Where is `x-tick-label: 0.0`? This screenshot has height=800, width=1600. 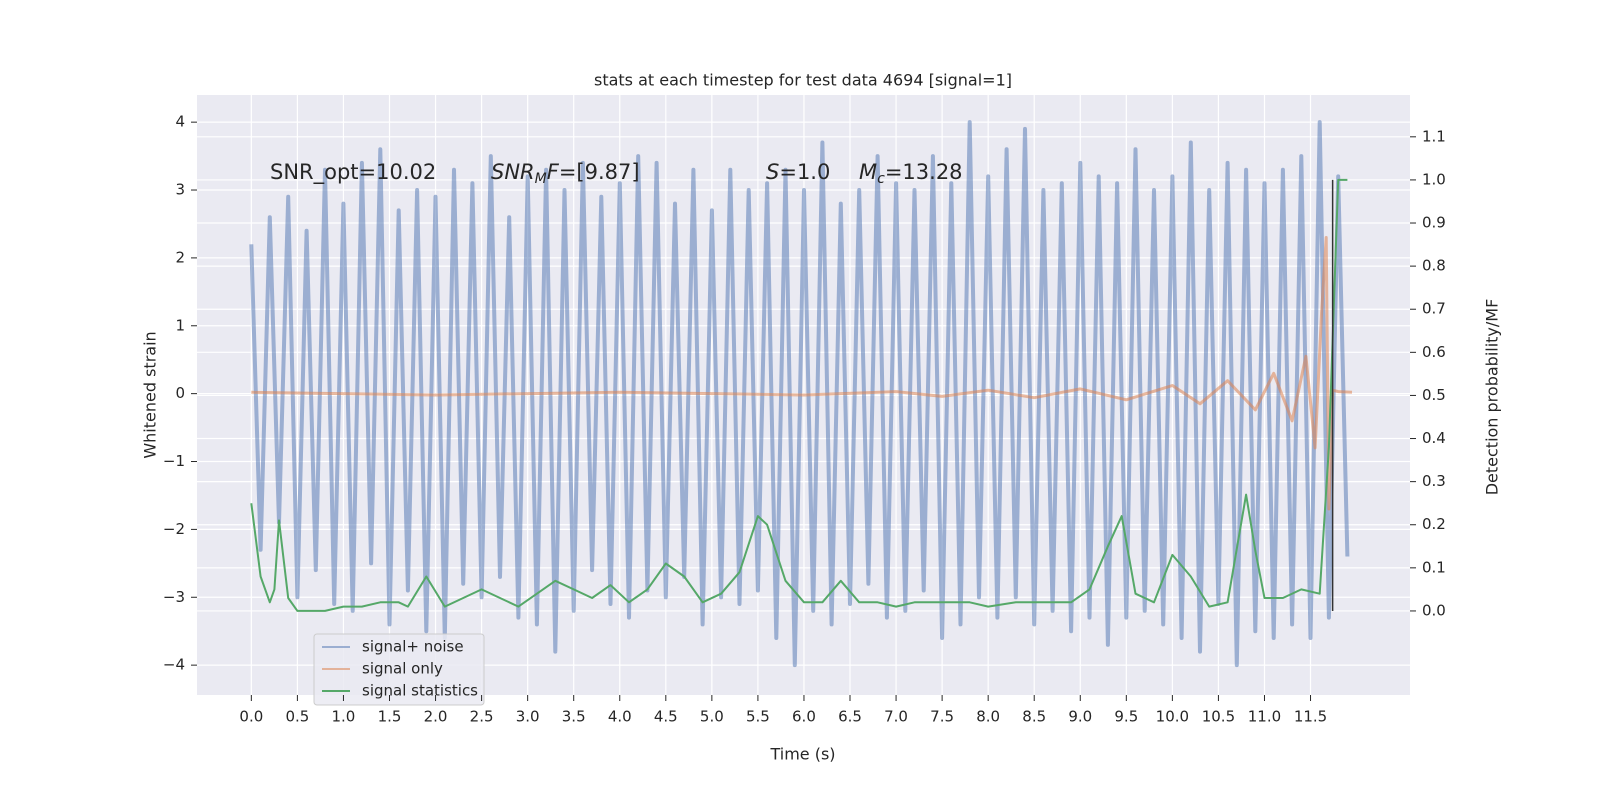 x-tick-label: 0.0 is located at coordinates (251, 717).